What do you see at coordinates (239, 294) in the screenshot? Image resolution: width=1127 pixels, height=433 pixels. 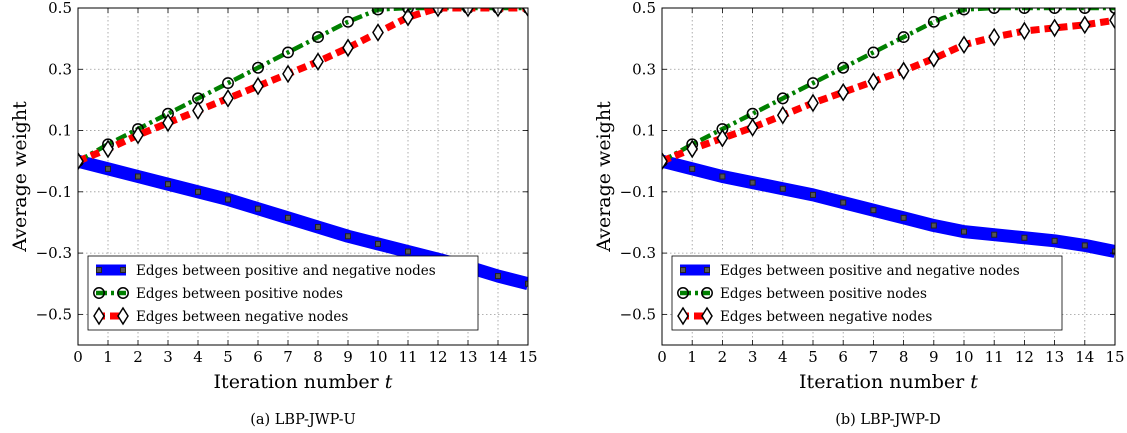 I see `legend-entry-label: Edges between positive nodes` at bounding box center [239, 294].